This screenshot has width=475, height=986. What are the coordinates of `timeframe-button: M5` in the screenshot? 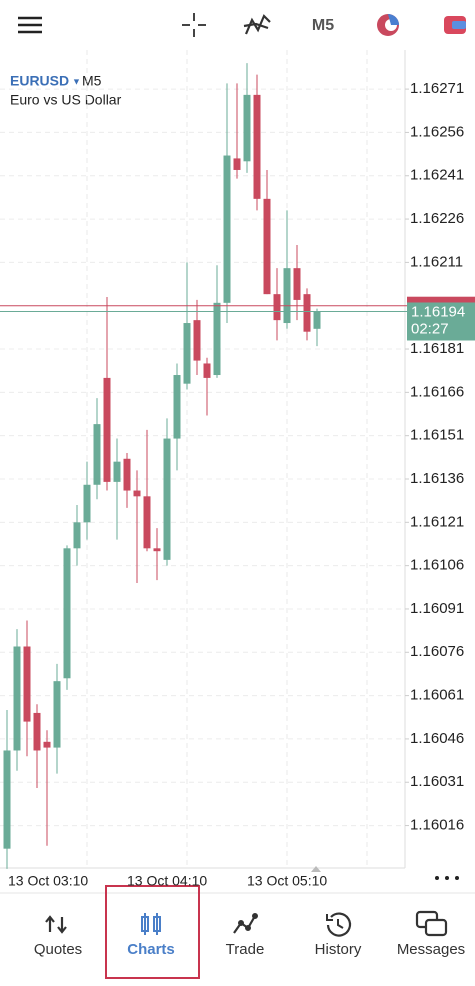 It's located at (323, 25).